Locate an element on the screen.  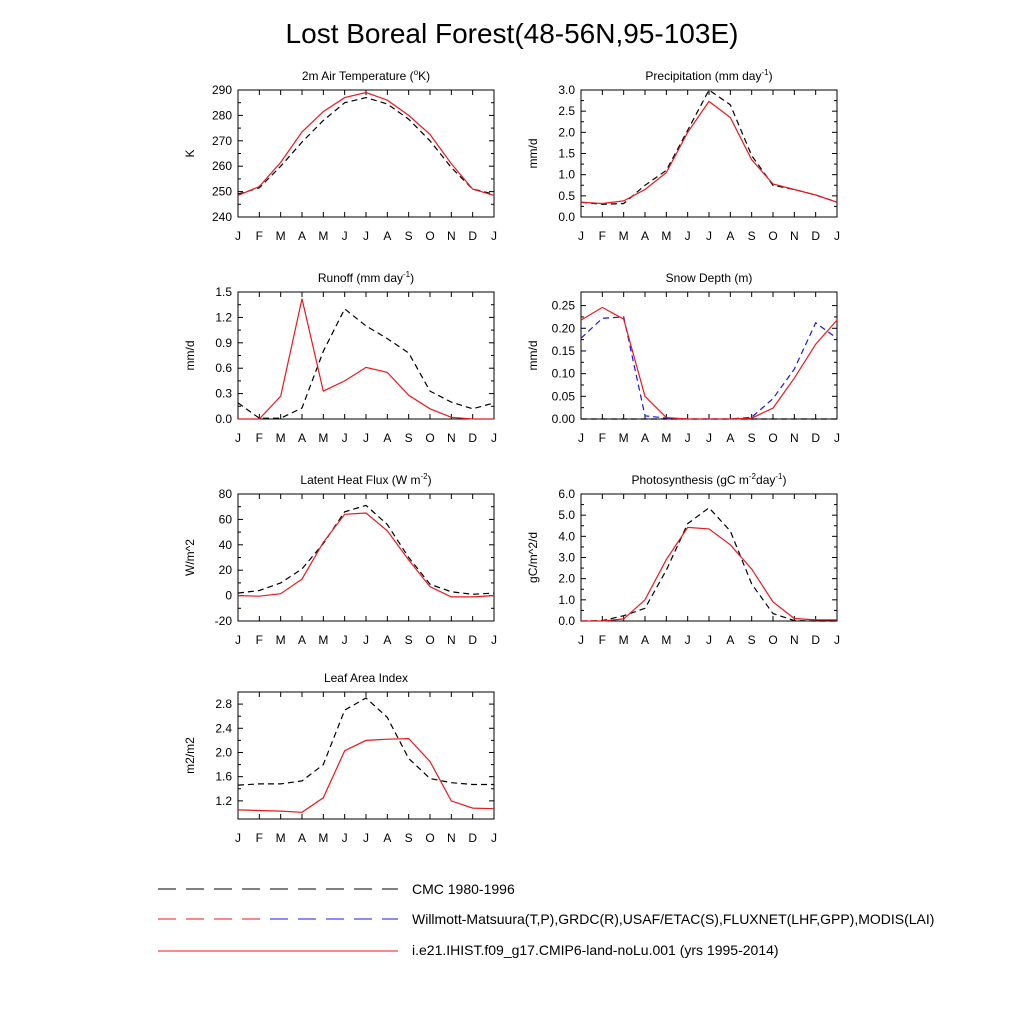
y-tick-label: 1.5 is located at coordinates (223, 292).